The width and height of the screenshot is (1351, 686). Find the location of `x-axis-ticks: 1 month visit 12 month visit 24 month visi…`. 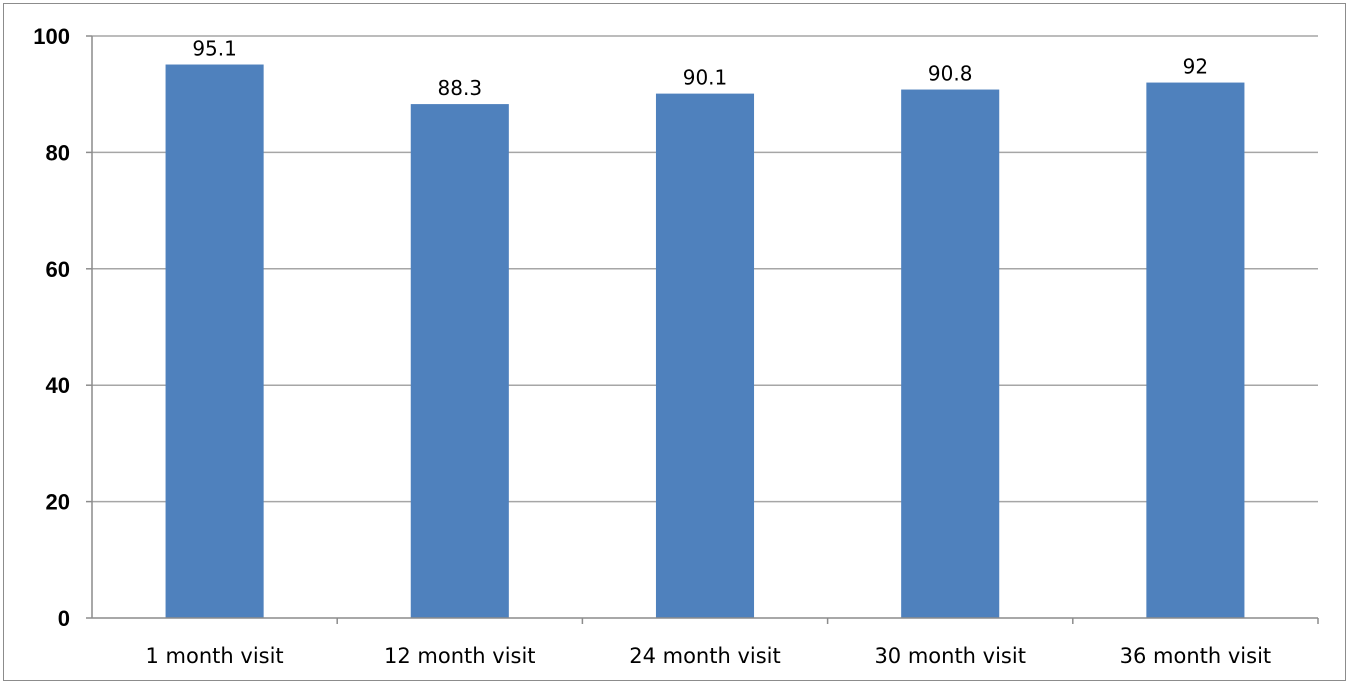

x-axis-ticks: 1 month visit 12 month visit 24 month visi… is located at coordinates (709, 656).